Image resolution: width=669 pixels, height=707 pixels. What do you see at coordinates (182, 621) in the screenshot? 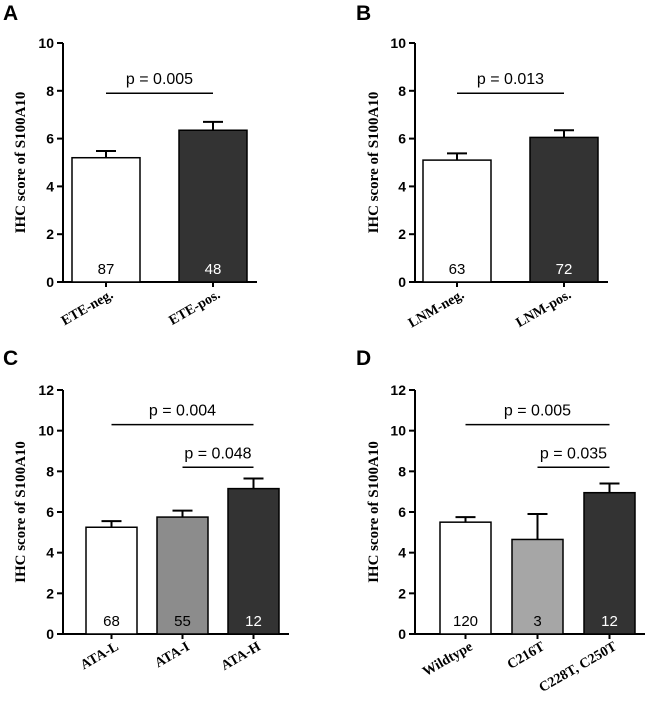
I see `sample-size-label: 55` at bounding box center [182, 621].